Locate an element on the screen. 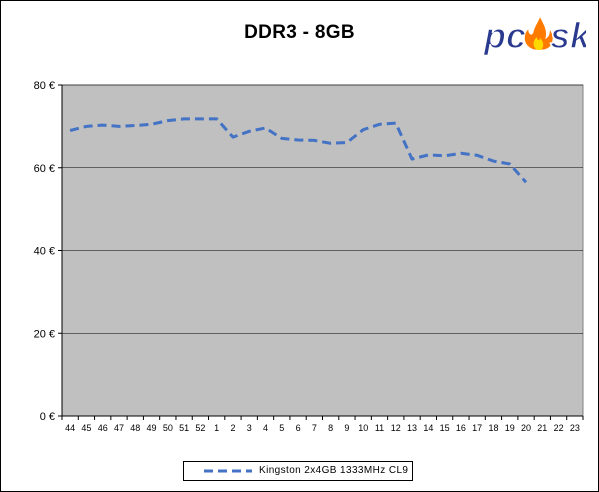 The image size is (599, 492). x-tick-label: 47 is located at coordinates (119, 428).